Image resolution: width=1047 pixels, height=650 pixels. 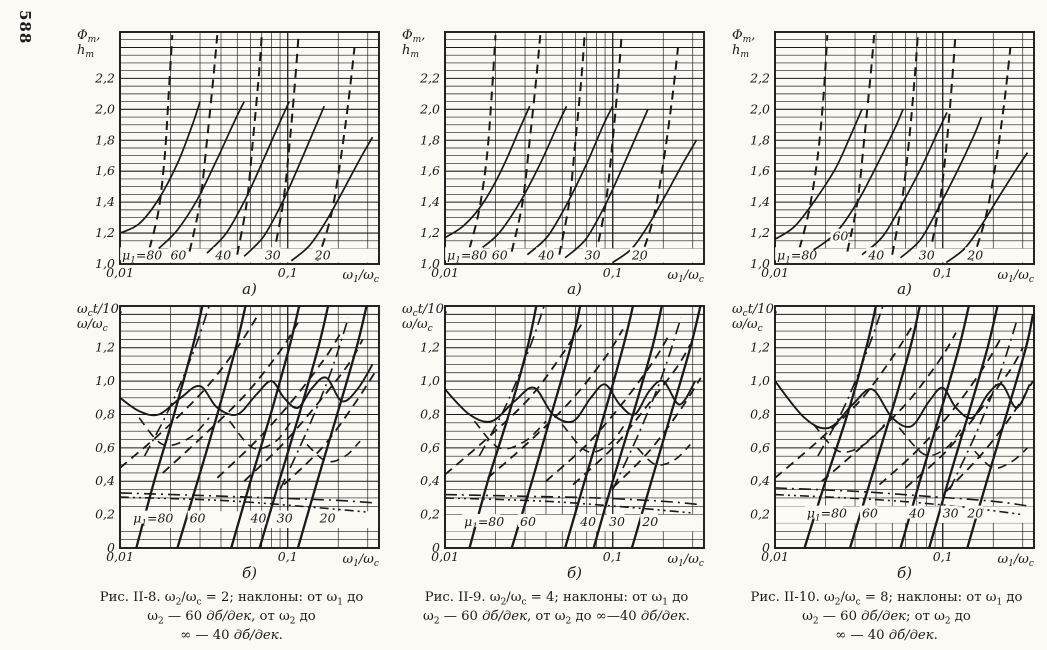 What do you see at coordinates (886, 636) in the screenshot?
I see `caption-line: ∞ — 40 дб/дек.` at bounding box center [886, 636].